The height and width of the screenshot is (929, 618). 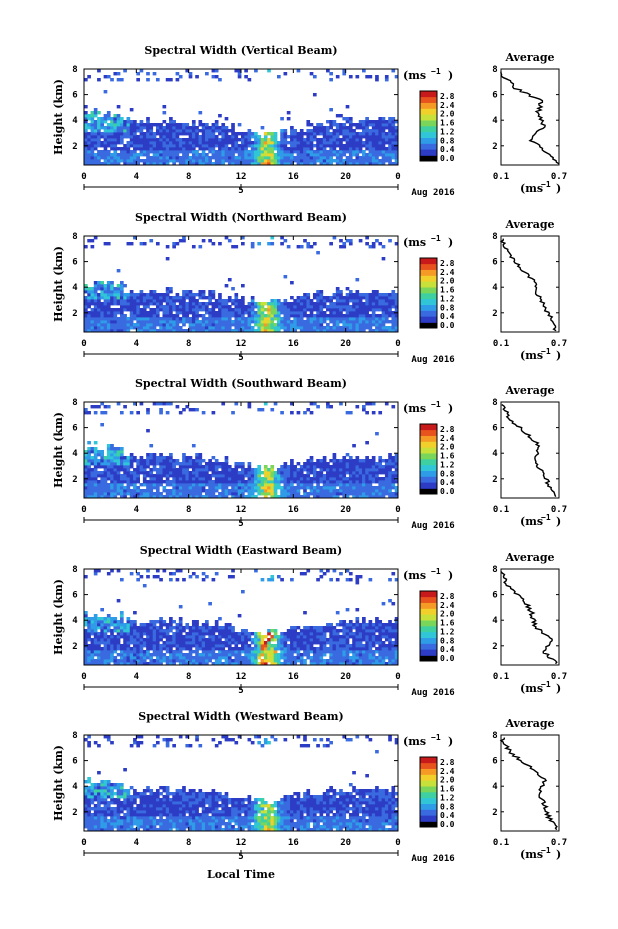 I want to click on x-tick-label: 16, so click(x=293, y=344).